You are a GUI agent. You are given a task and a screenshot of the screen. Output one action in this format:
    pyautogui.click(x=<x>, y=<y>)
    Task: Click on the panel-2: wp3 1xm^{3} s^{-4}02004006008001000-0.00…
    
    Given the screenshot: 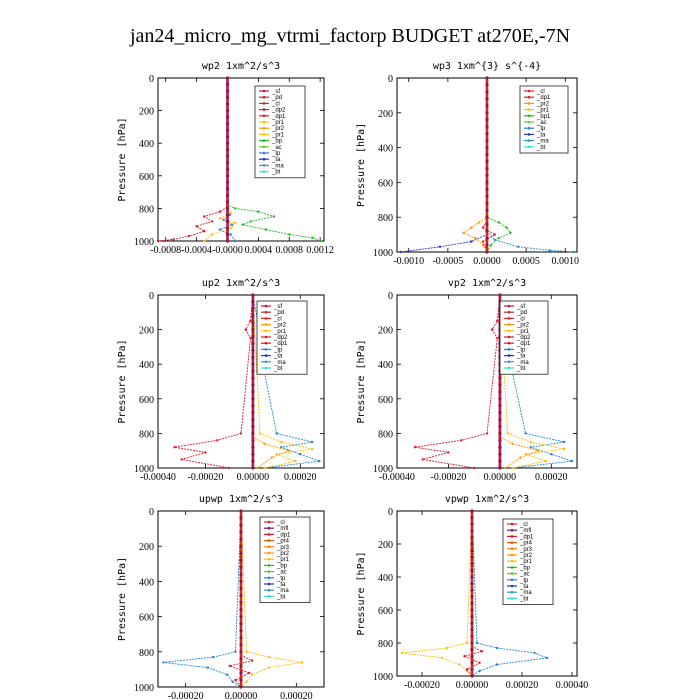 What is the action you would take?
    pyautogui.click(x=467, y=164)
    